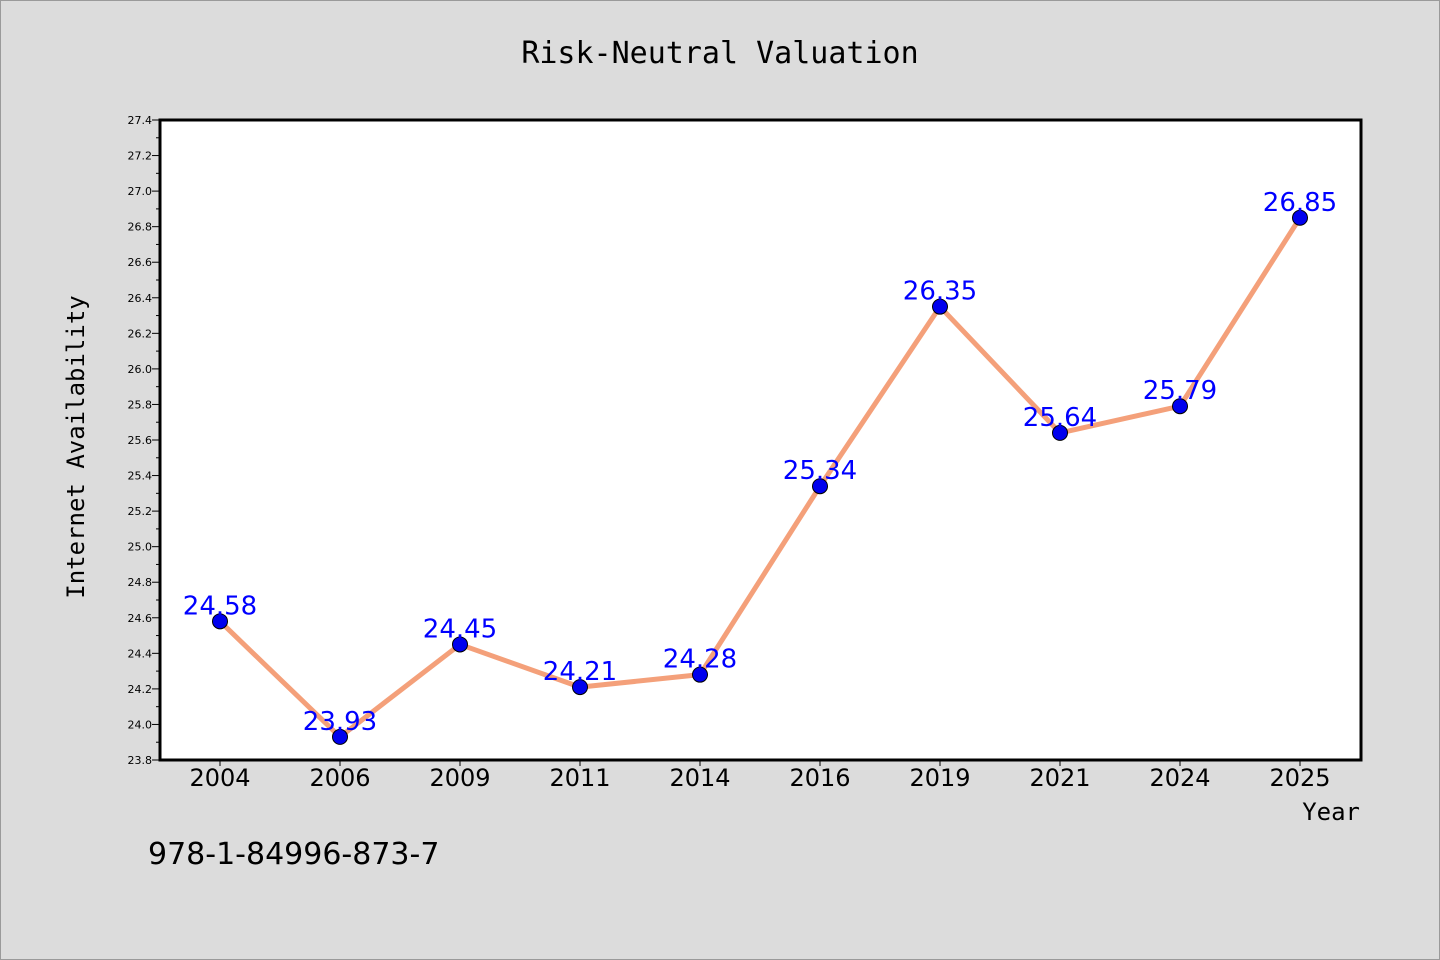 This screenshot has height=960, width=1440. What do you see at coordinates (700, 660) in the screenshot?
I see `data-label: 24.28` at bounding box center [700, 660].